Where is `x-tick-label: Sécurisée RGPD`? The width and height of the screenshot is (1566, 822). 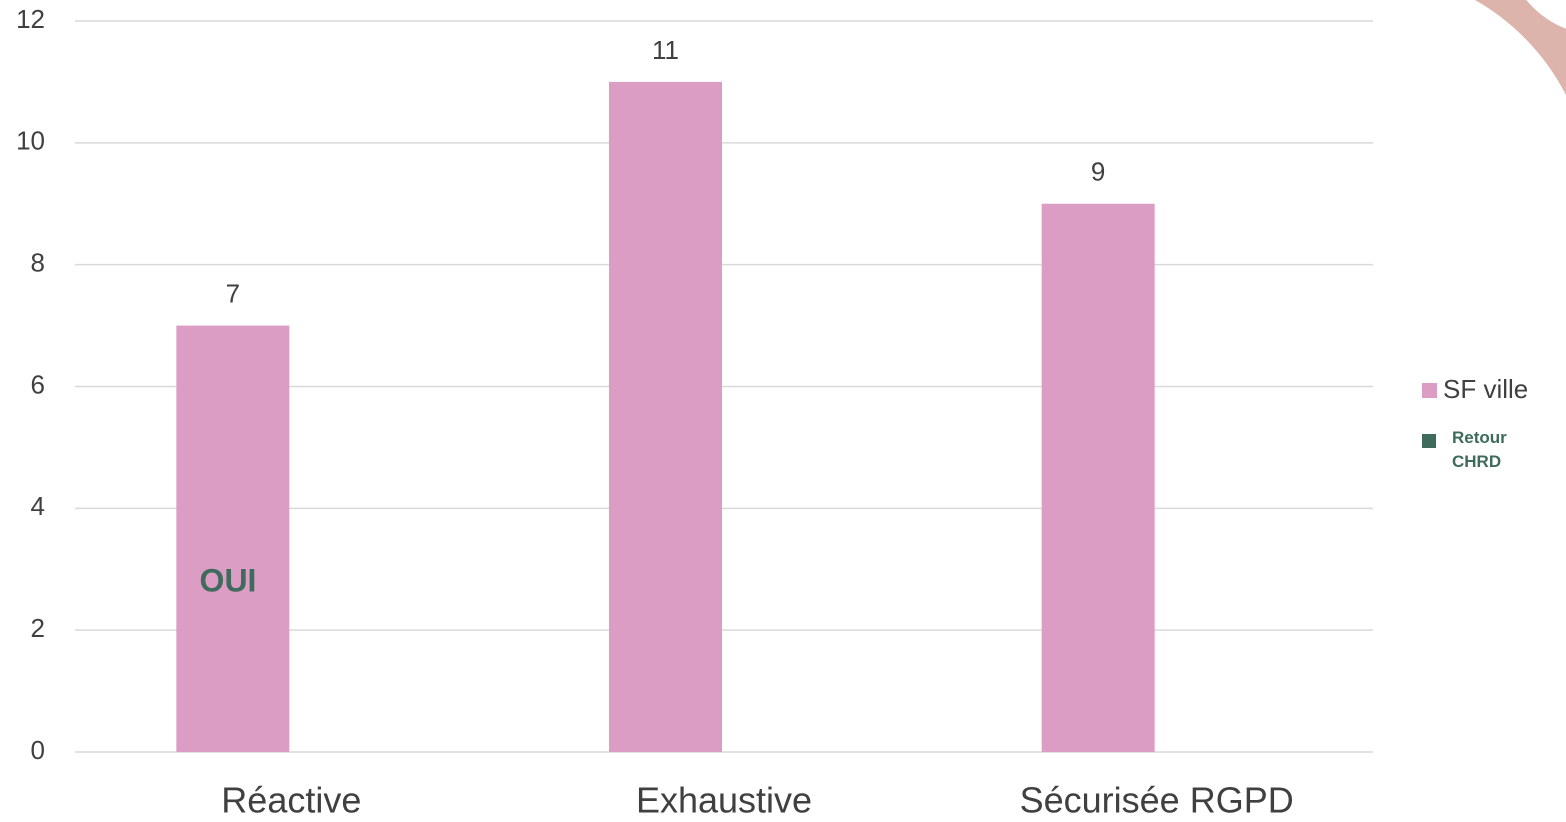 x-tick-label: Sécurisée RGPD is located at coordinates (1157, 800).